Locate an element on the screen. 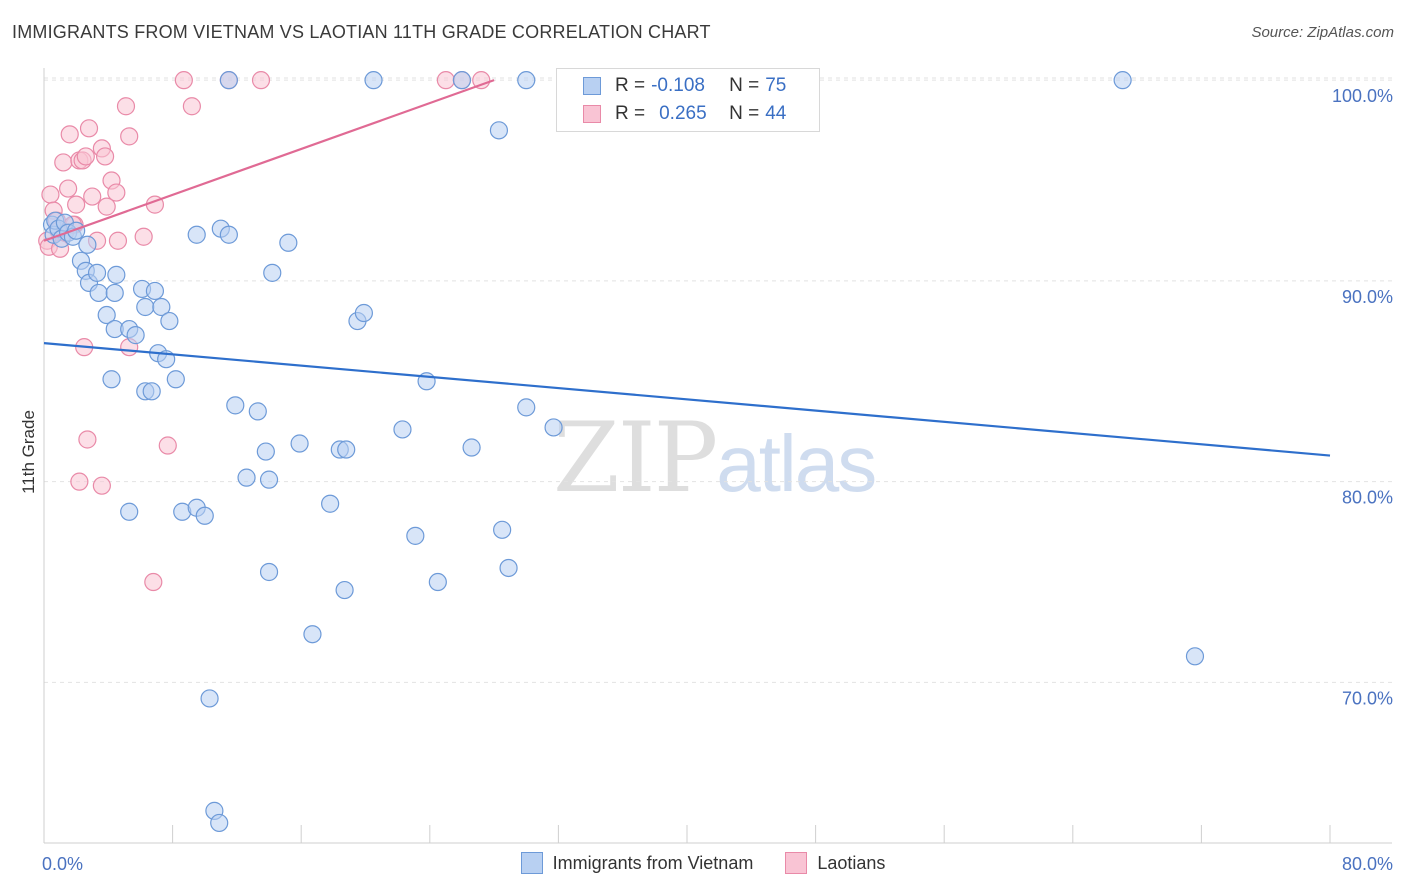  watermark-atlas: atlas is located at coordinates (796, 463).